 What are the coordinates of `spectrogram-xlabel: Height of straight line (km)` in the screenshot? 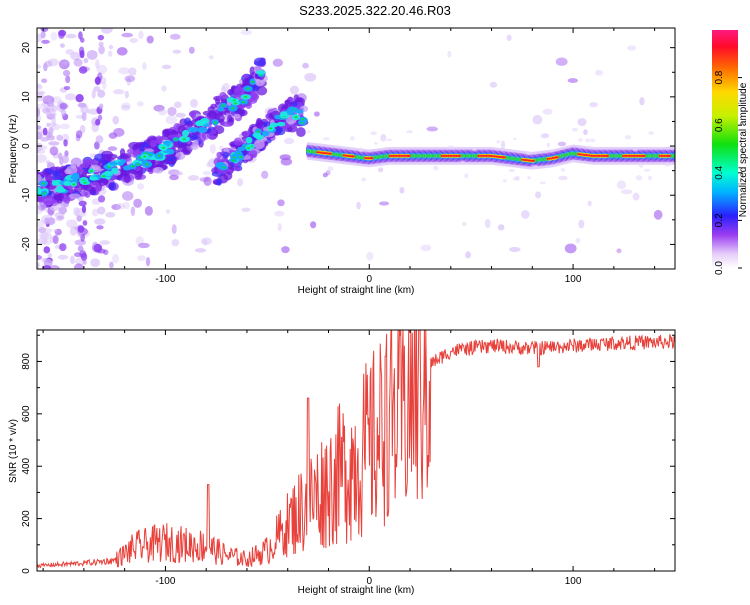 It's located at (356, 290).